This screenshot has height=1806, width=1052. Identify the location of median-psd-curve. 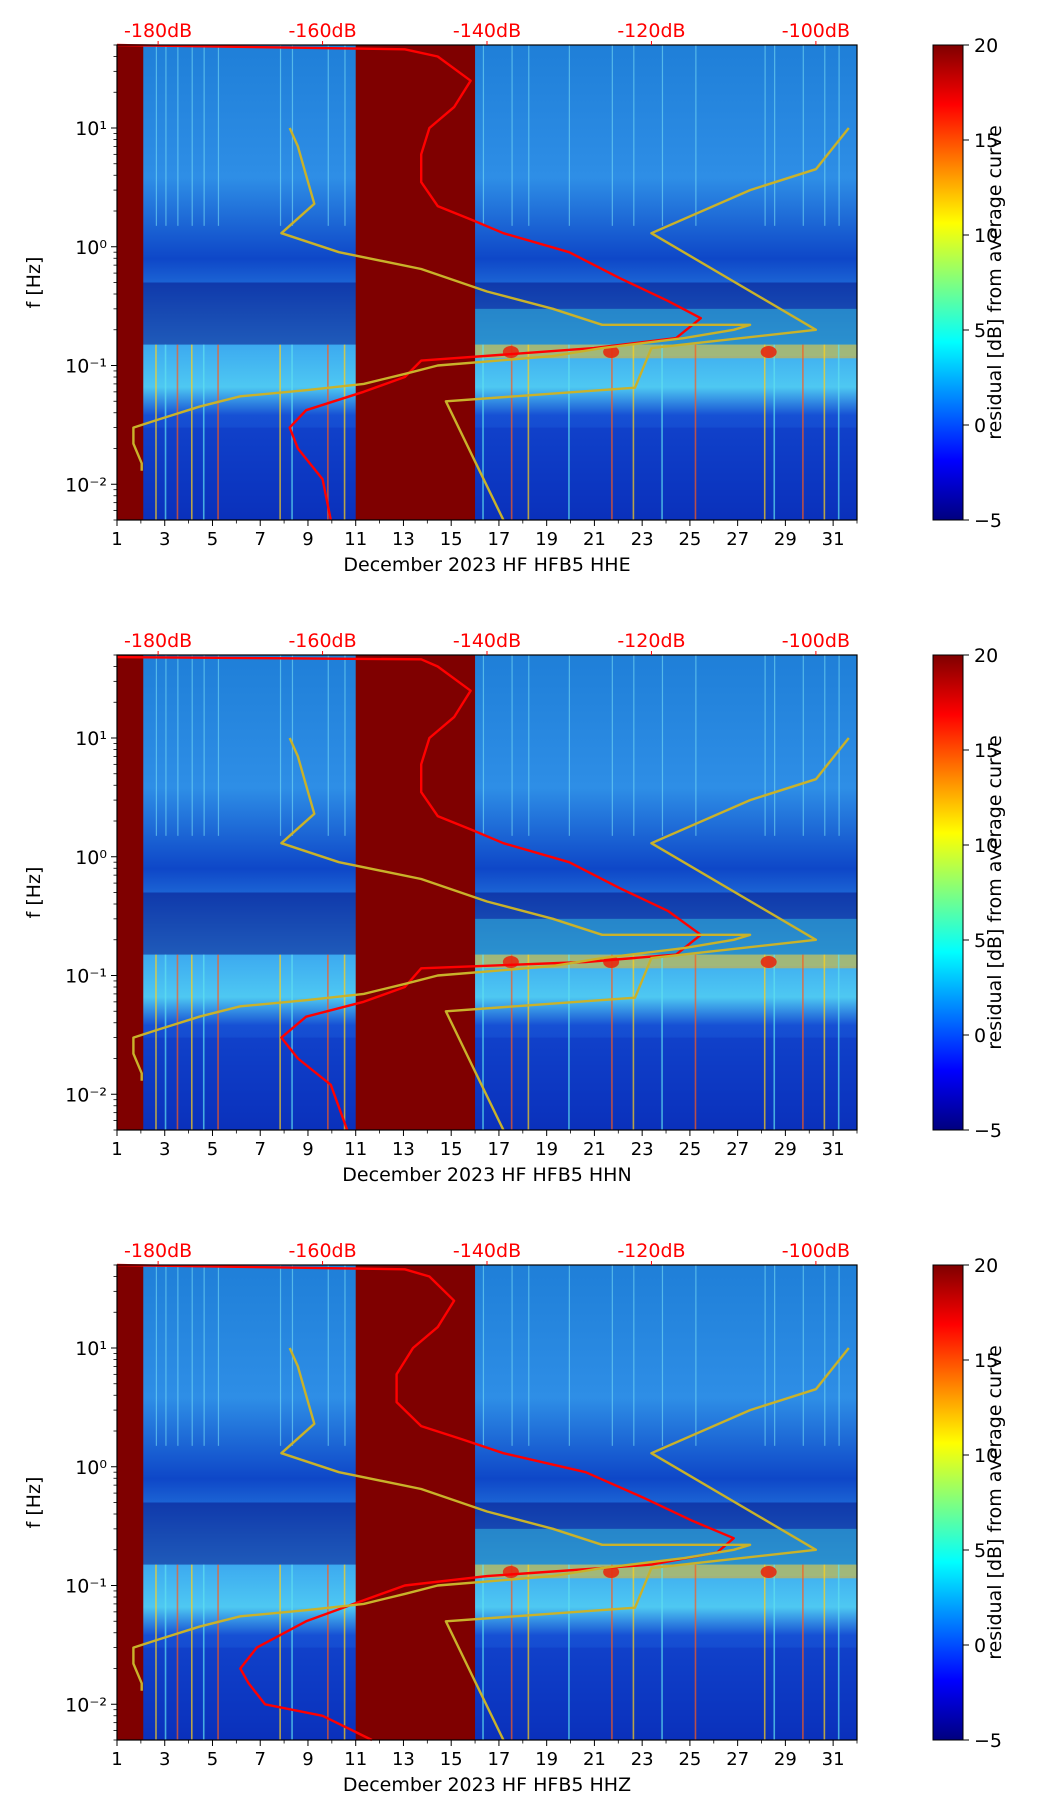
(409, 893).